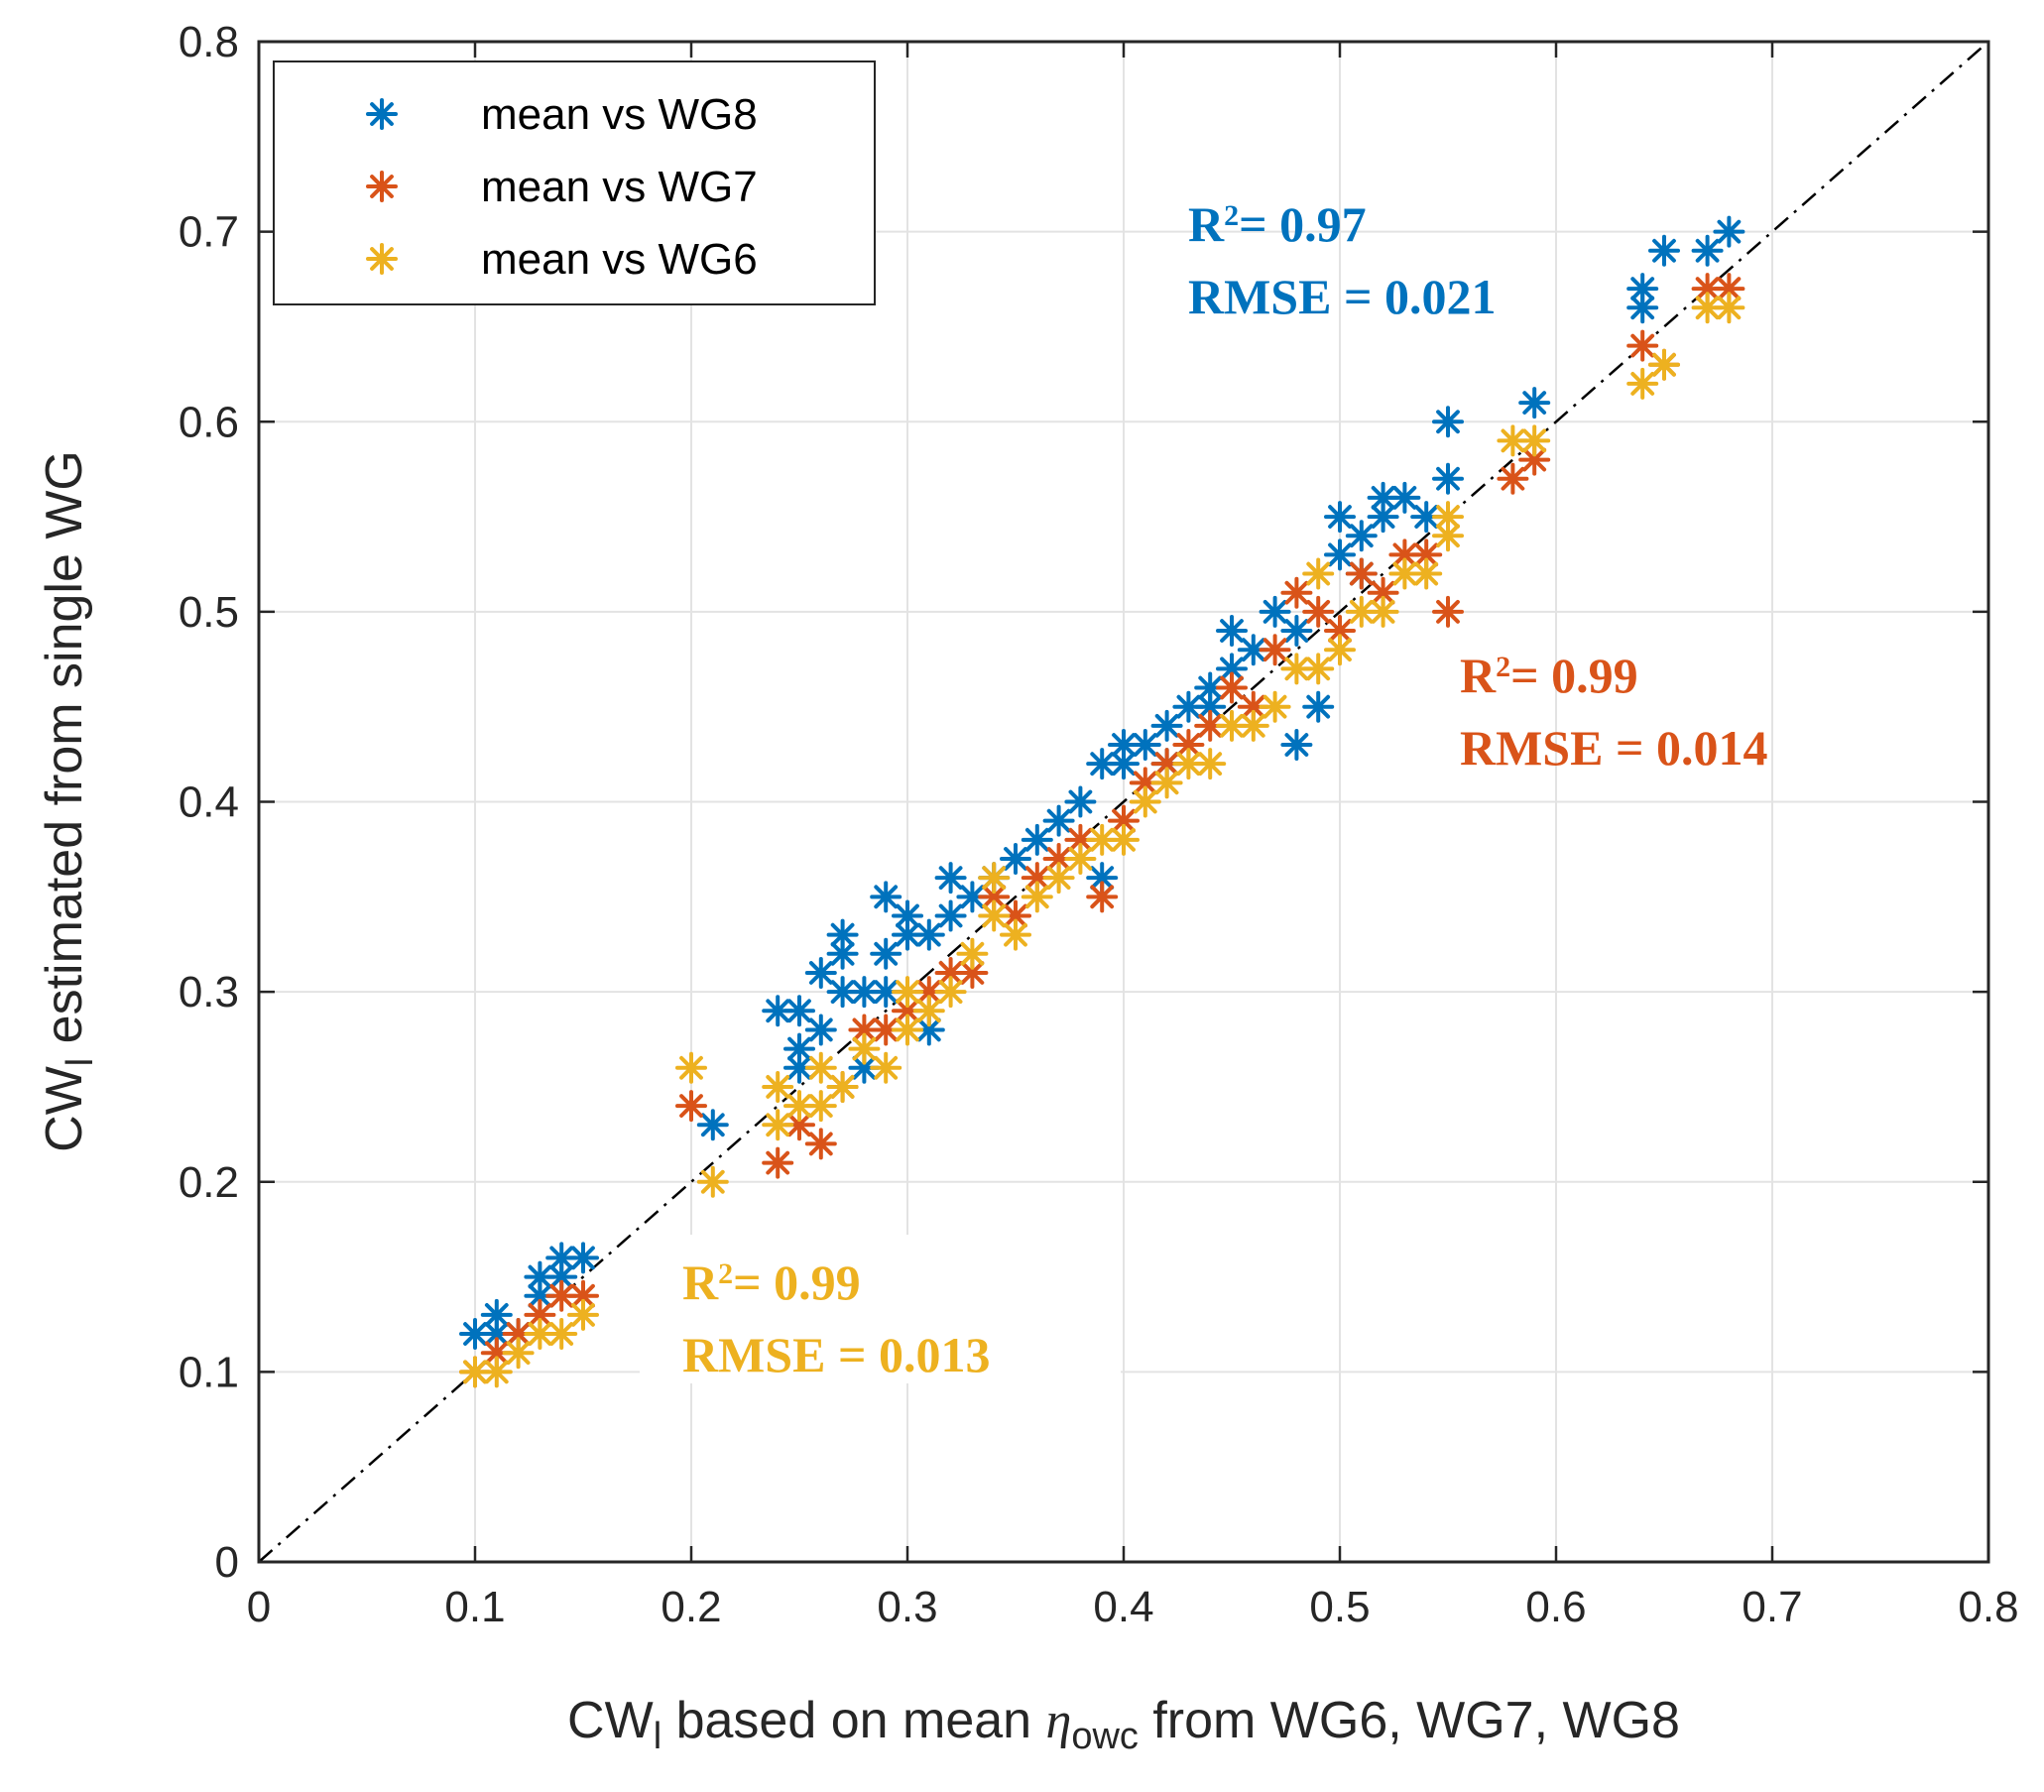 This screenshot has height=1792, width=2044. I want to click on rmse-wg6: RMSE = 0.013, so click(836, 1355).